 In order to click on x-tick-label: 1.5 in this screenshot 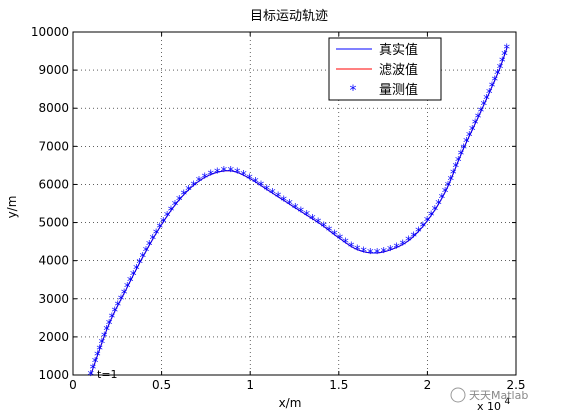, I will do `click(338, 385)`.